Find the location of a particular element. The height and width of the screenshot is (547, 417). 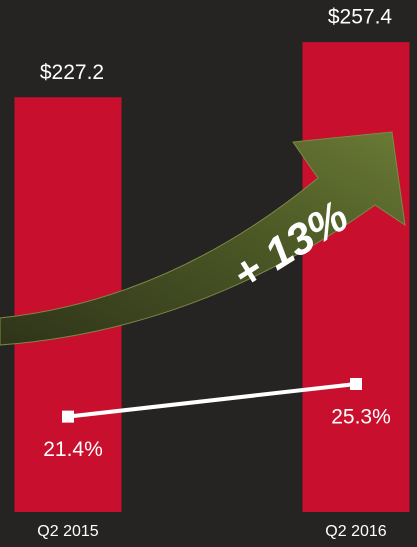

bar-value-label: $227.2 is located at coordinates (72, 72).